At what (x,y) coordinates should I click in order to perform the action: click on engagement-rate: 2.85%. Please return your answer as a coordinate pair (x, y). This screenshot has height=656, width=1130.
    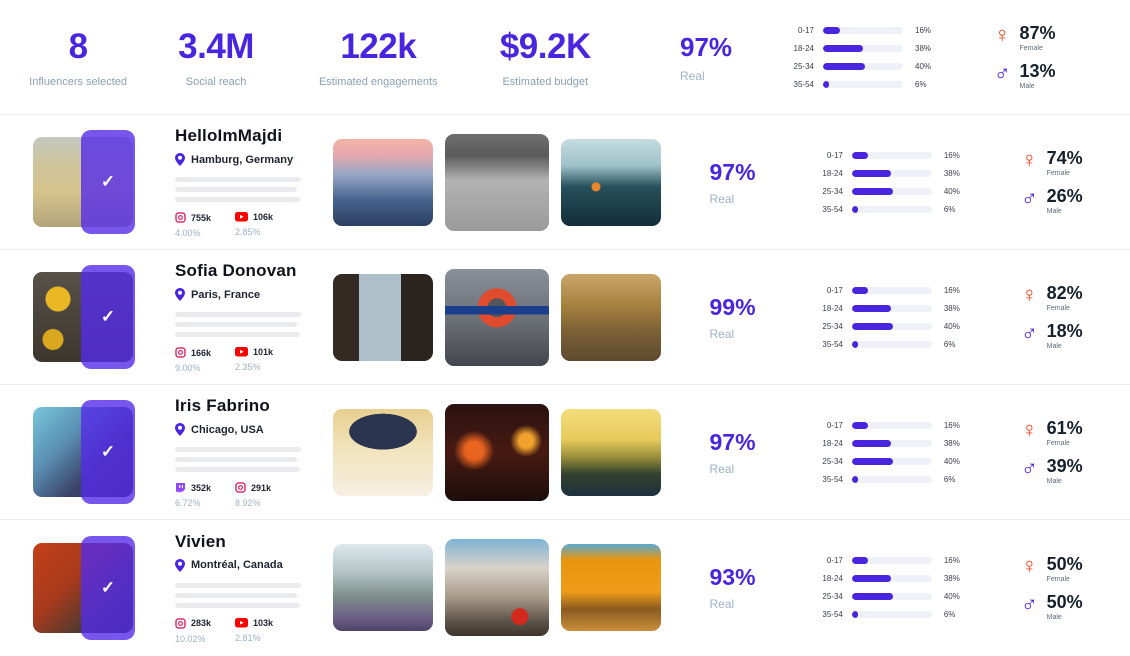
    Looking at the image, I should click on (248, 232).